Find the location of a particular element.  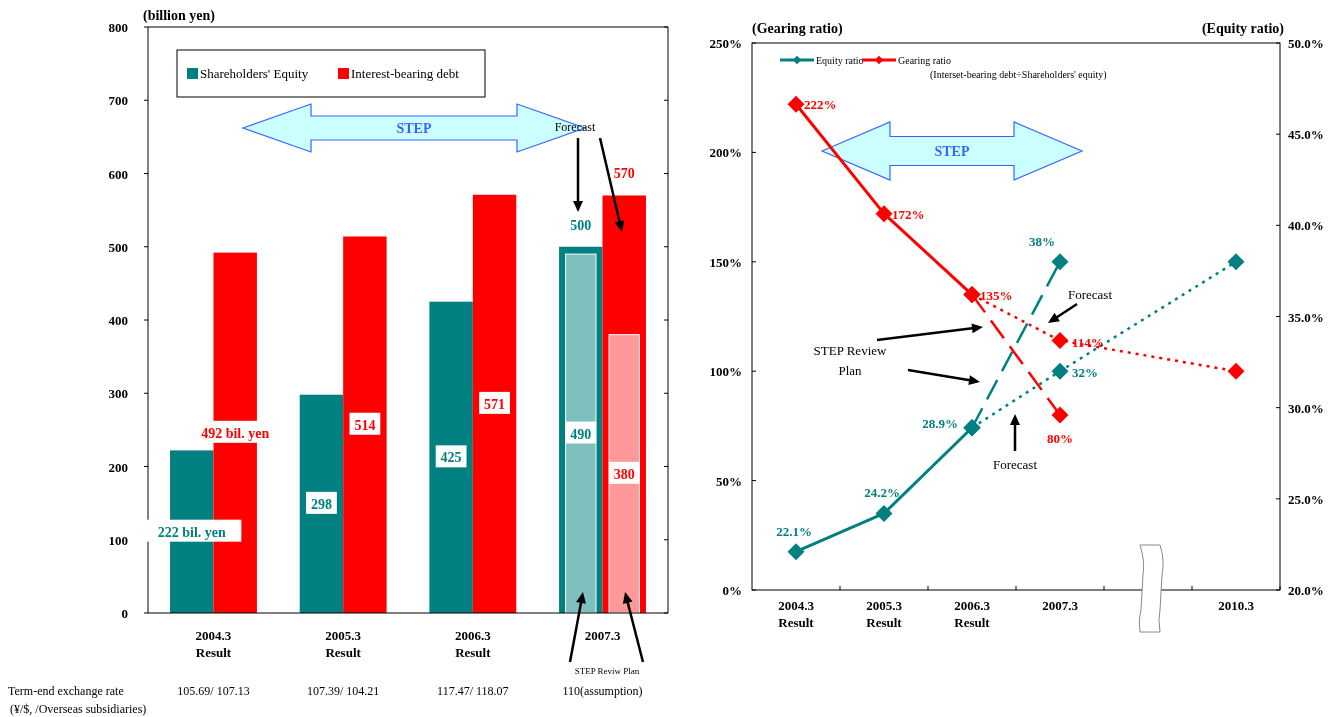

y2-tick-label: 20.0% is located at coordinates (1306, 590).